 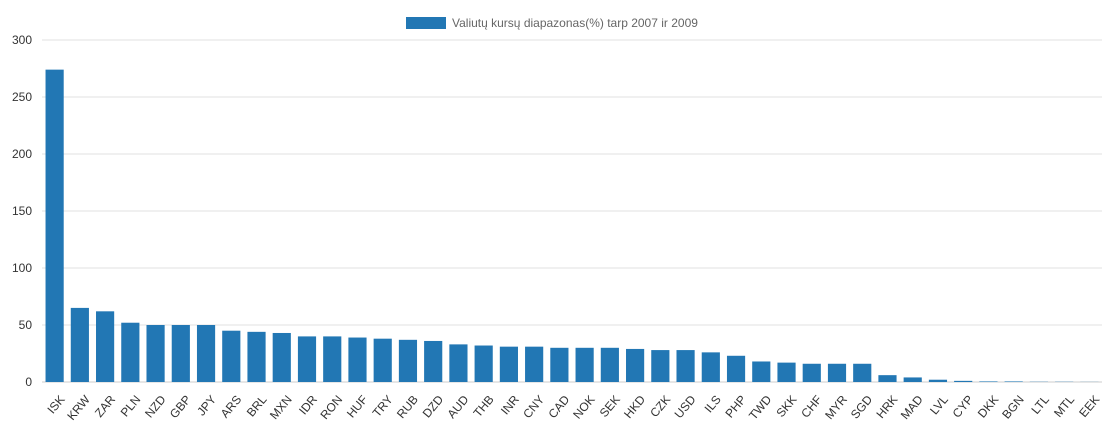 What do you see at coordinates (1089, 406) in the screenshot?
I see `x-tick-label-eek: EEK` at bounding box center [1089, 406].